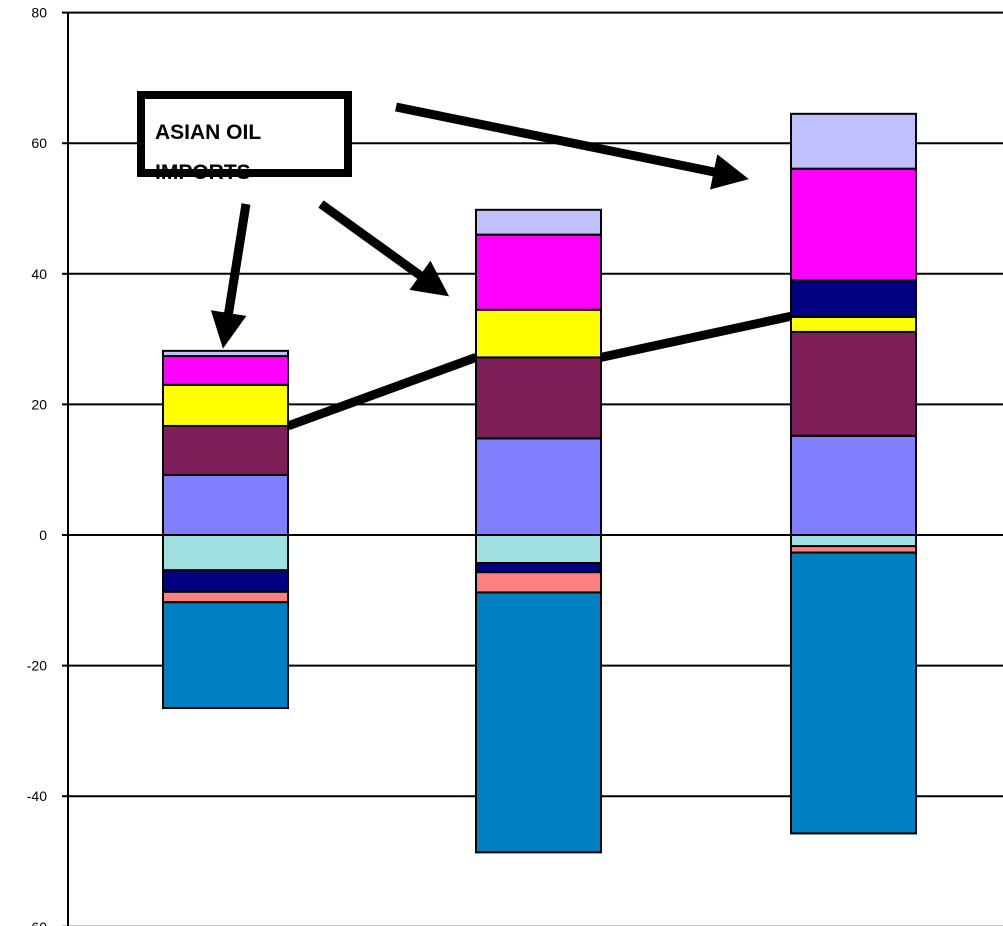 The height and width of the screenshot is (926, 1003). Describe the element at coordinates (48, 465) in the screenshot. I see `y-axis: 80 60 40 20 0 -20 -40 -60` at that location.